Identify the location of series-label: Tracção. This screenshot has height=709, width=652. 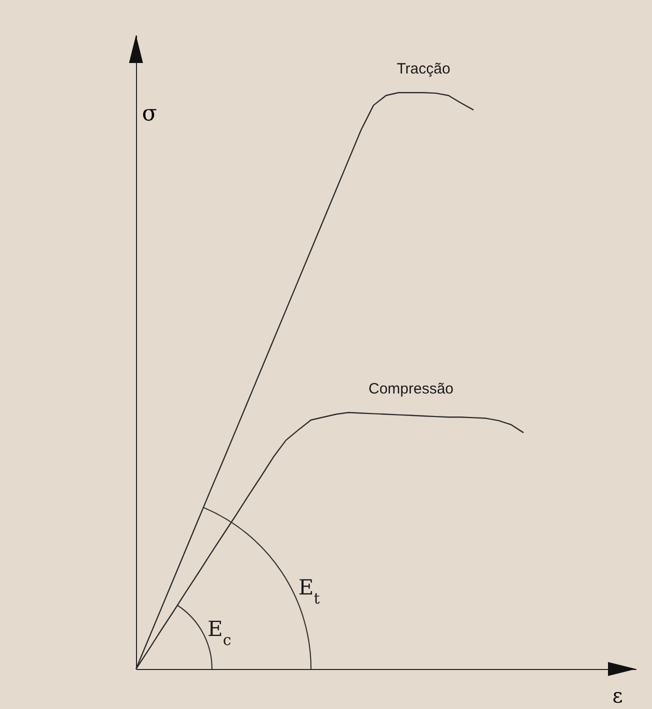
(423, 69).